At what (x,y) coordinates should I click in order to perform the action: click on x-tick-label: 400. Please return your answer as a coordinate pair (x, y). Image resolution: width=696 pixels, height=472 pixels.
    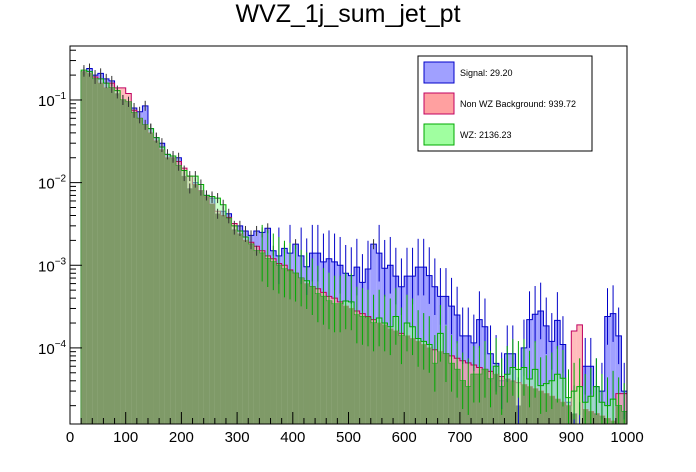
    Looking at the image, I should click on (292, 437).